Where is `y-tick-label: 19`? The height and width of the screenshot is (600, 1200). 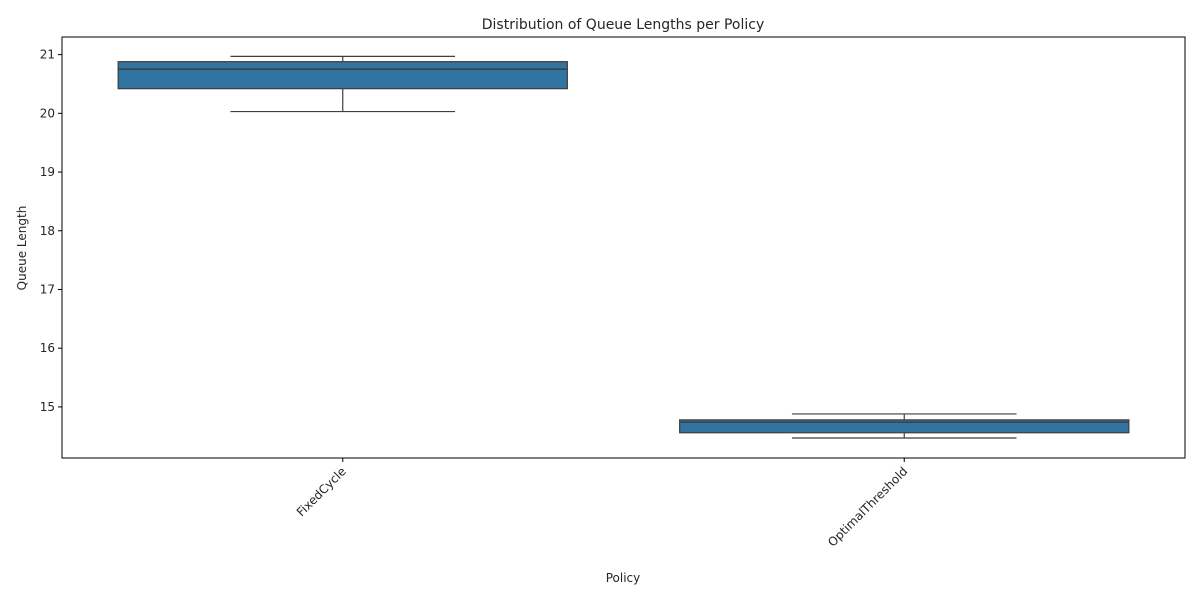
y-tick-label: 19 is located at coordinates (47, 172).